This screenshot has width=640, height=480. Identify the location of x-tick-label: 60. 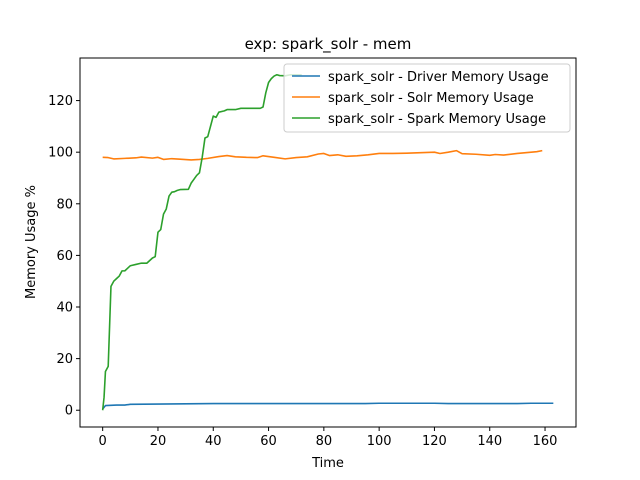
(268, 441).